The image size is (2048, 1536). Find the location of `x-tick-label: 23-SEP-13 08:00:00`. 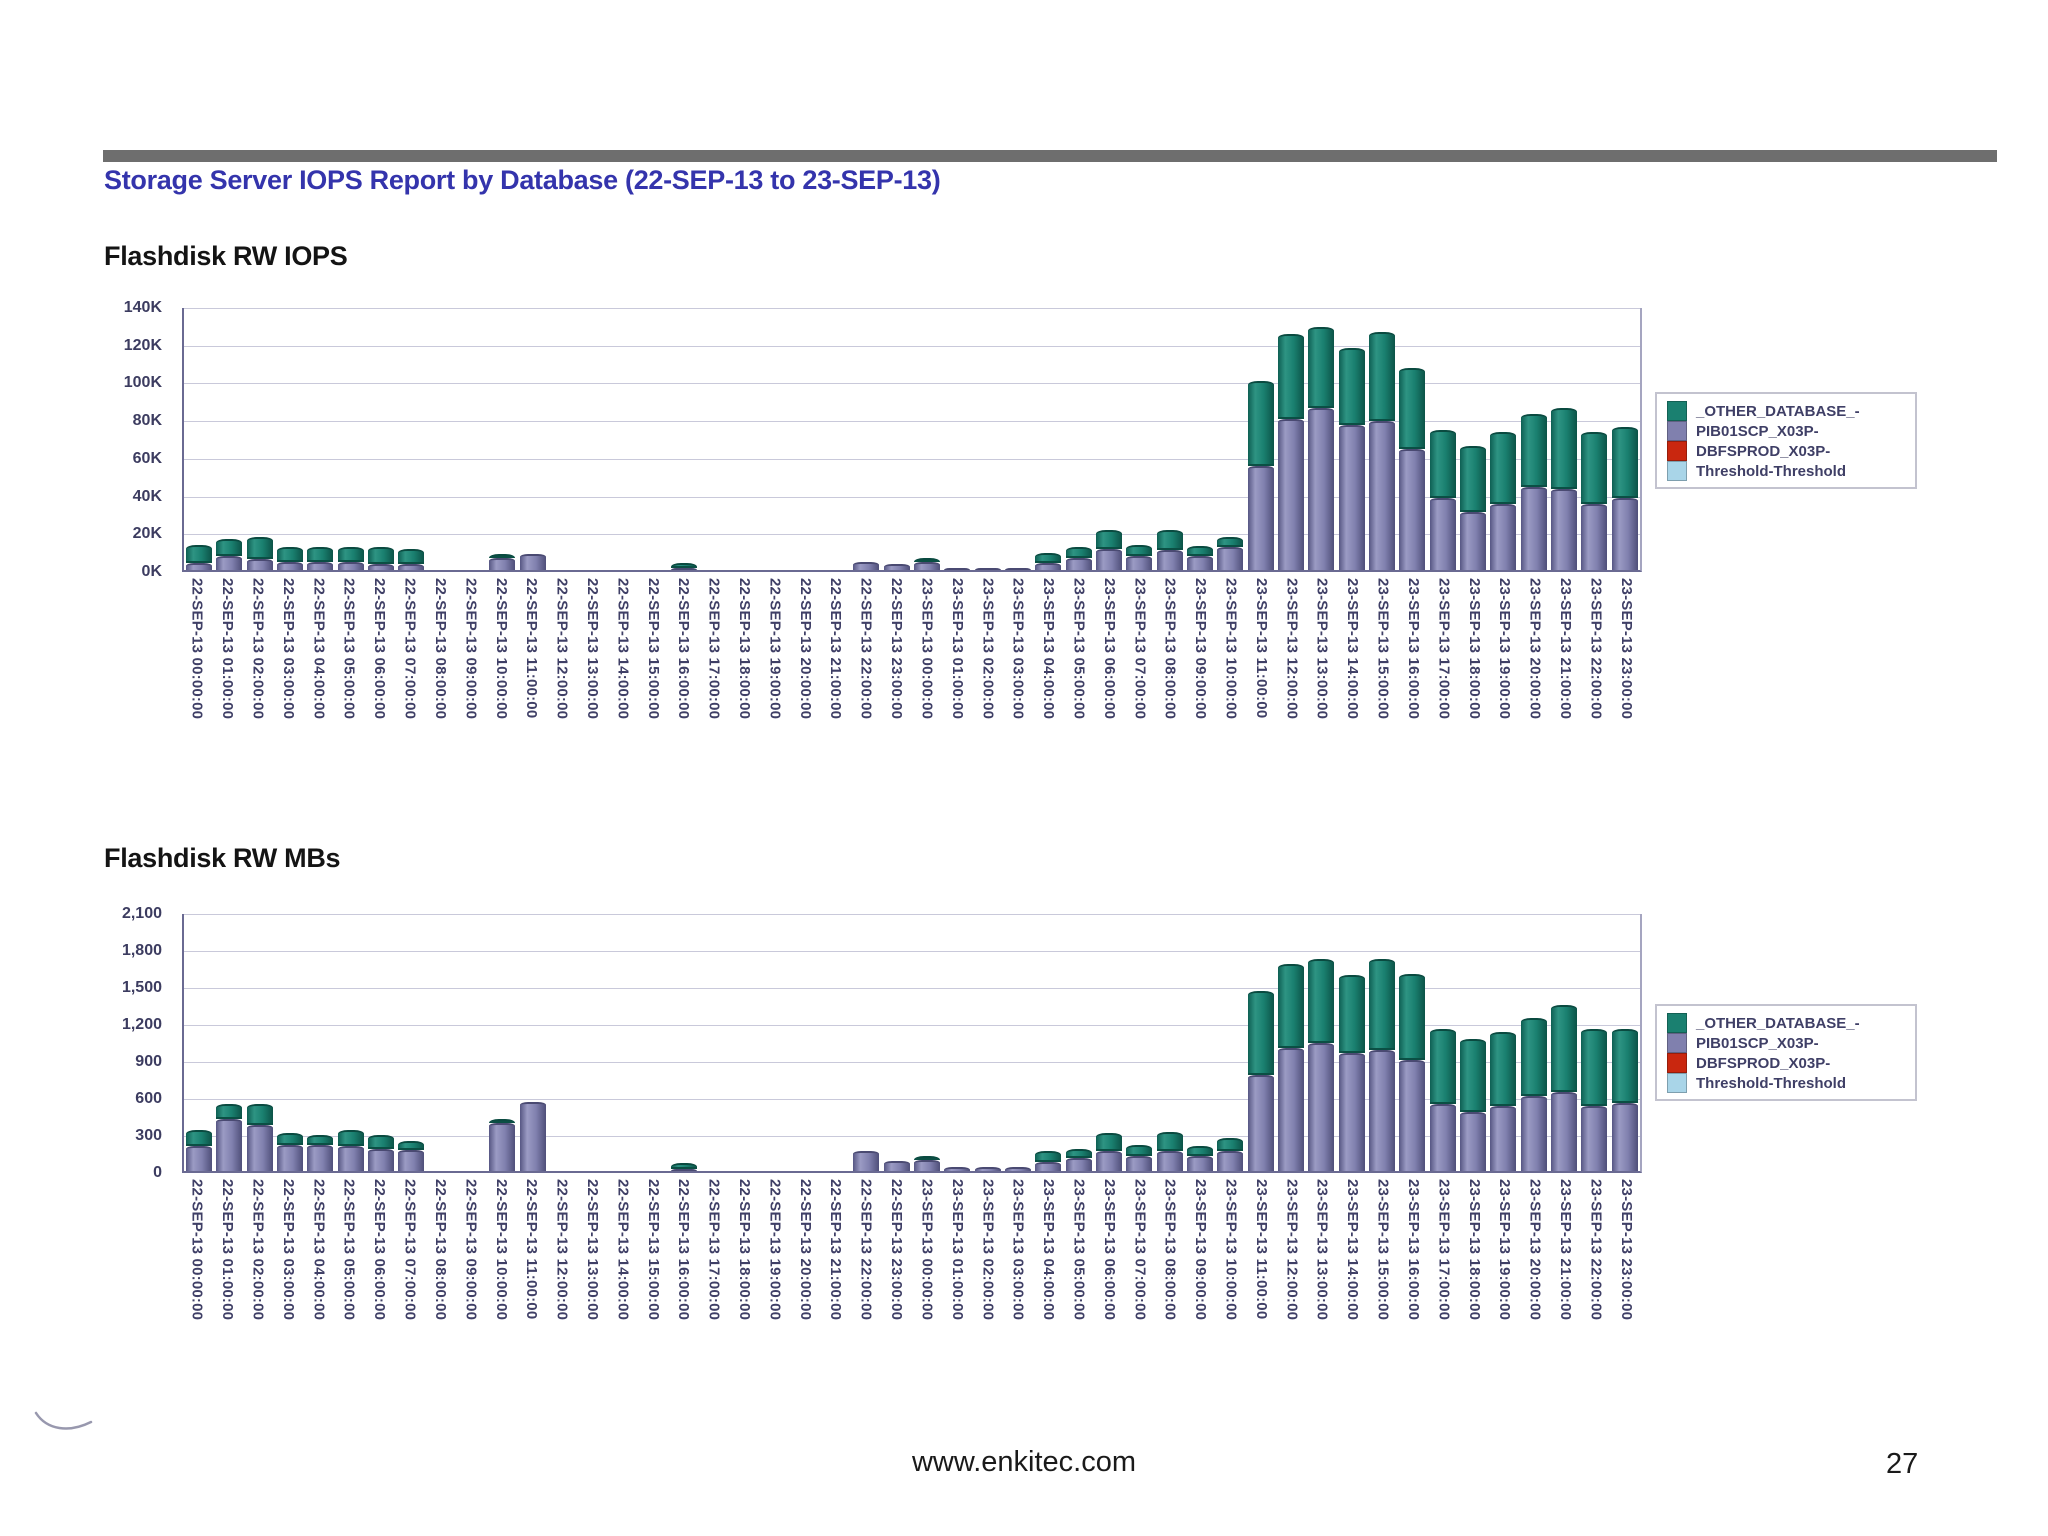

x-tick-label: 23-SEP-13 08:00:00 is located at coordinates (1170, 1250).